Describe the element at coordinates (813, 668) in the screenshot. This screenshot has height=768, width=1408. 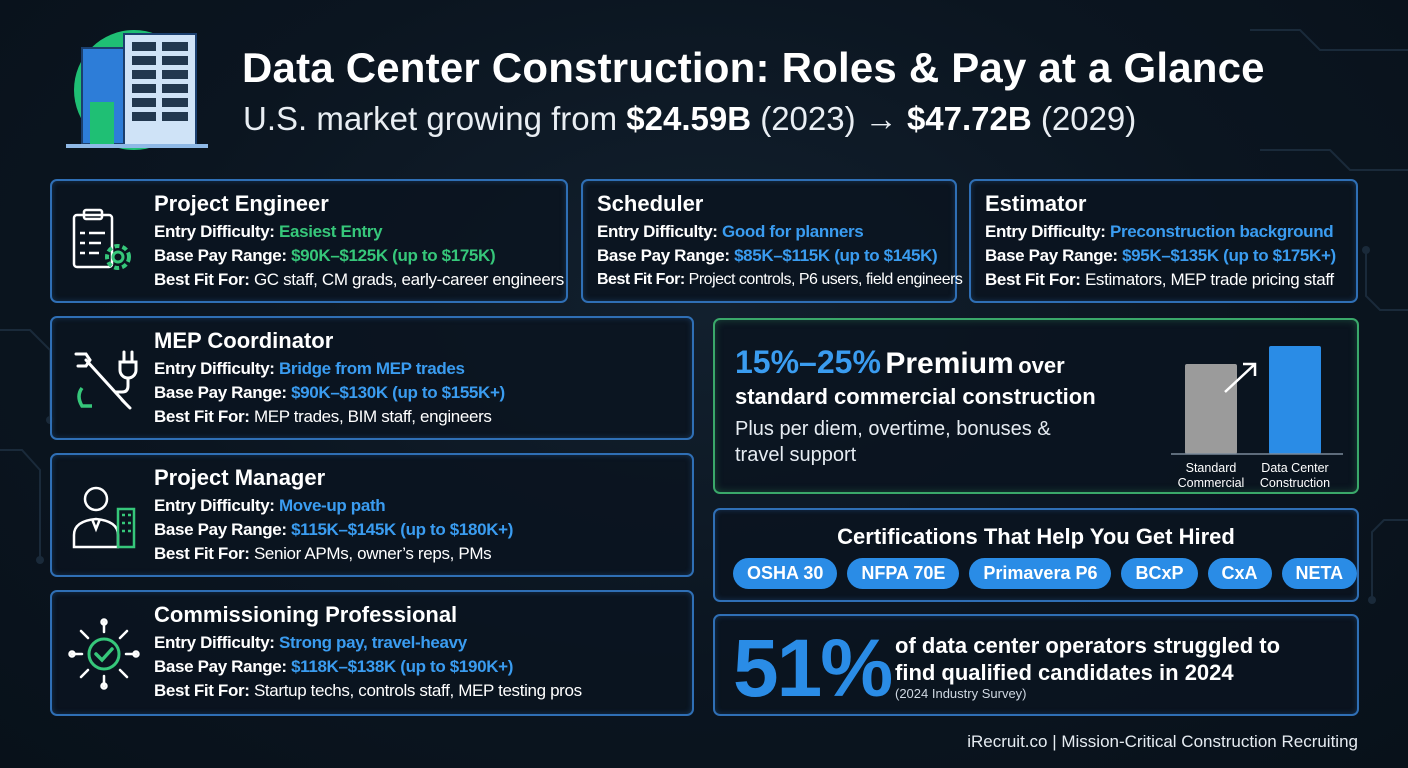
I see `statistic-value: 51%` at that location.